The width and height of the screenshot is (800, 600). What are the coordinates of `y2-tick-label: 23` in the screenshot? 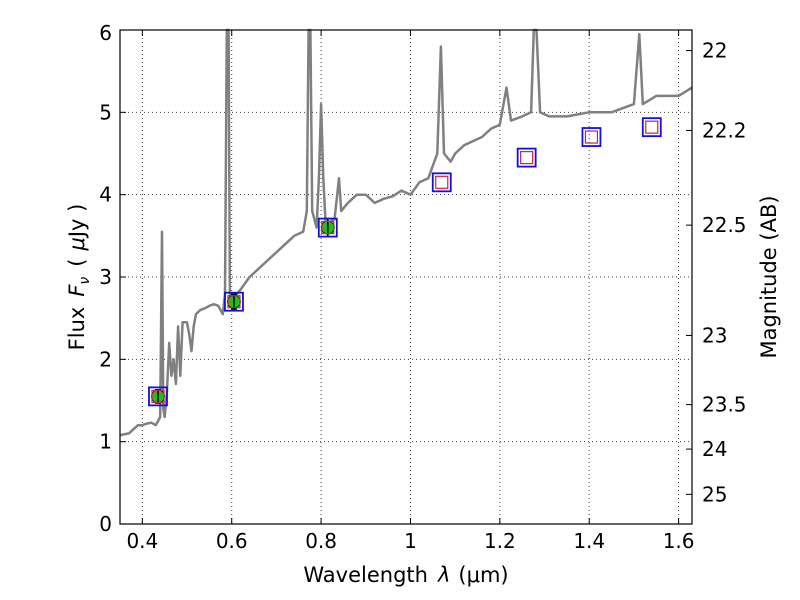 It's located at (714, 335).